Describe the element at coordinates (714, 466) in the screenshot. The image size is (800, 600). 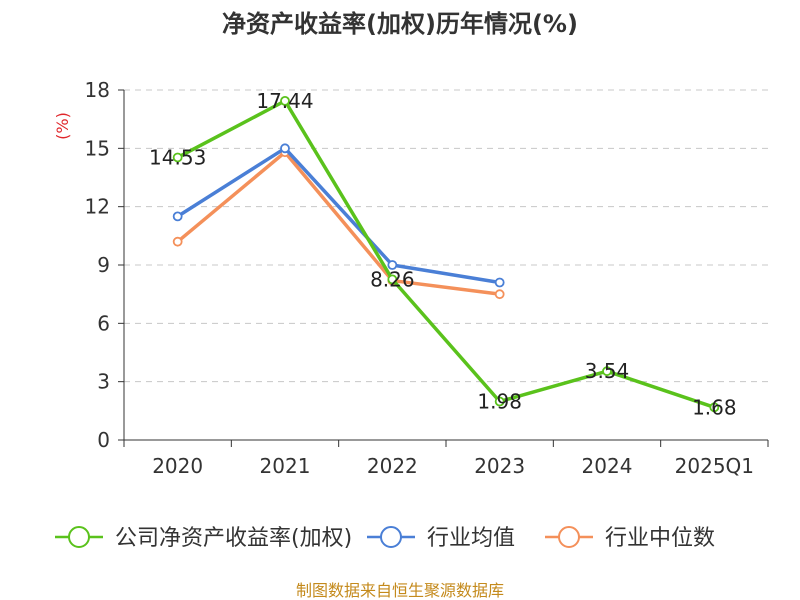
I see `x-tick-label: 2025Q1` at that location.